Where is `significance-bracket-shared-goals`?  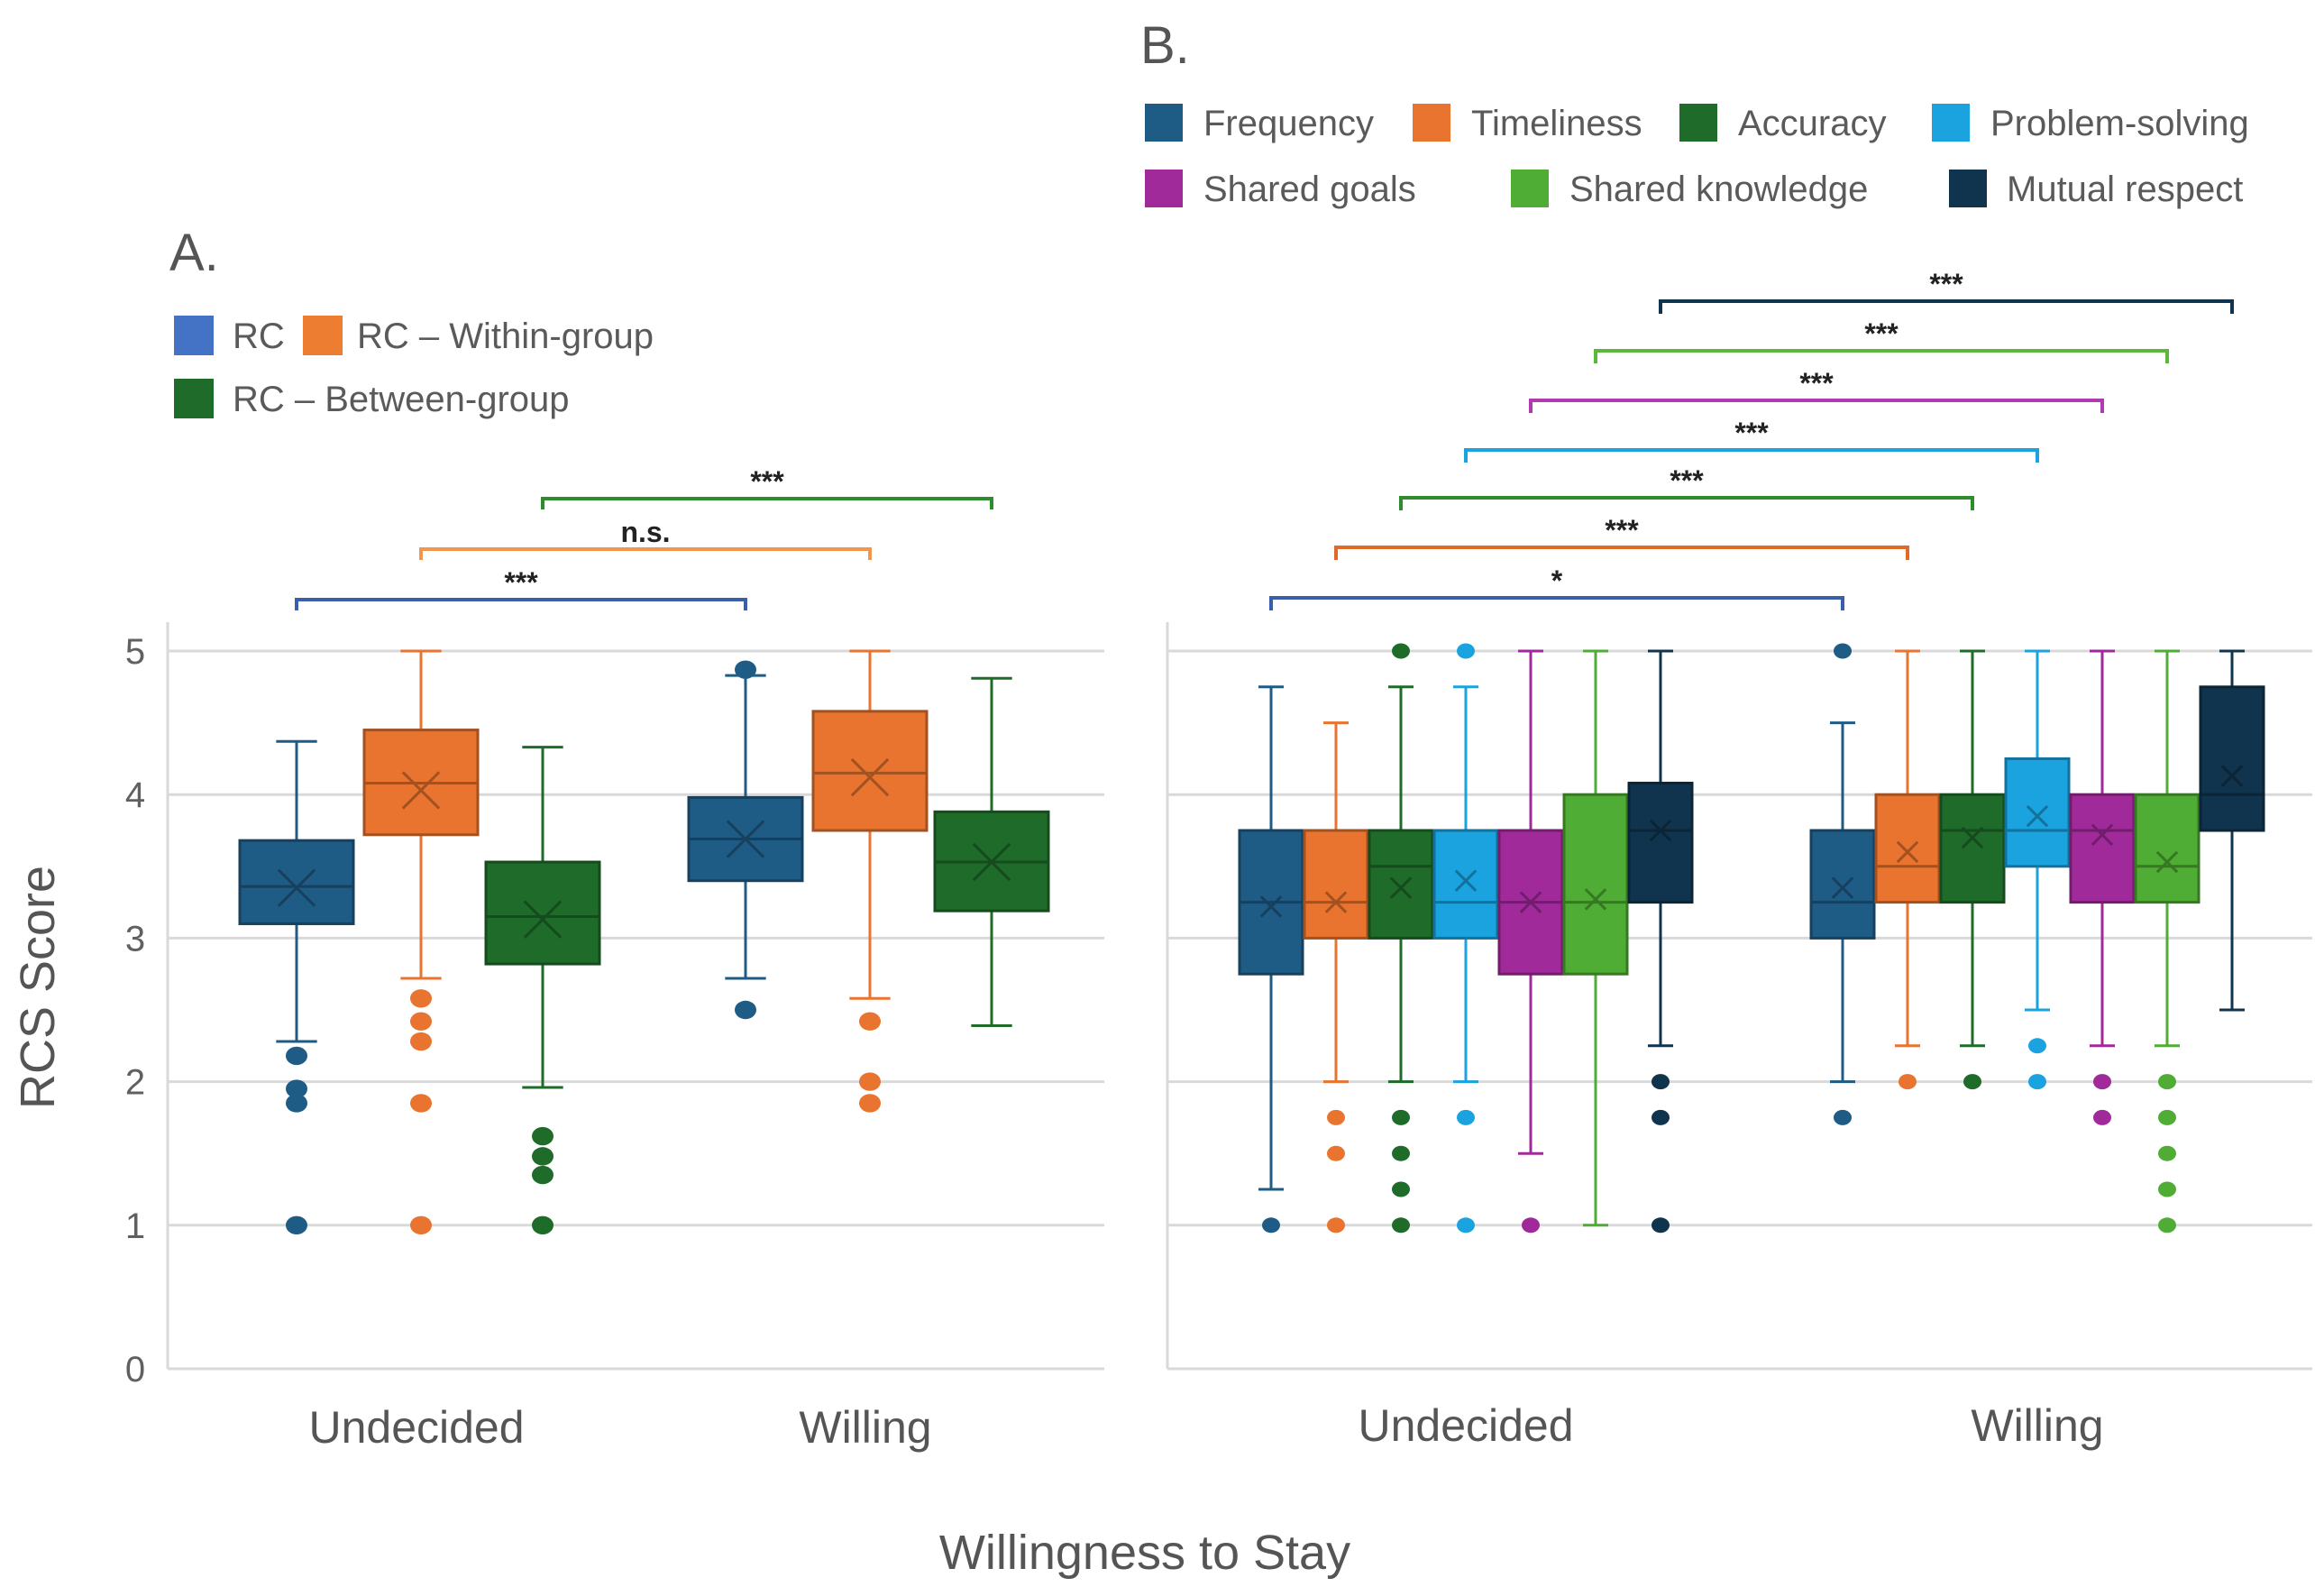 significance-bracket-shared-goals is located at coordinates (1816, 406).